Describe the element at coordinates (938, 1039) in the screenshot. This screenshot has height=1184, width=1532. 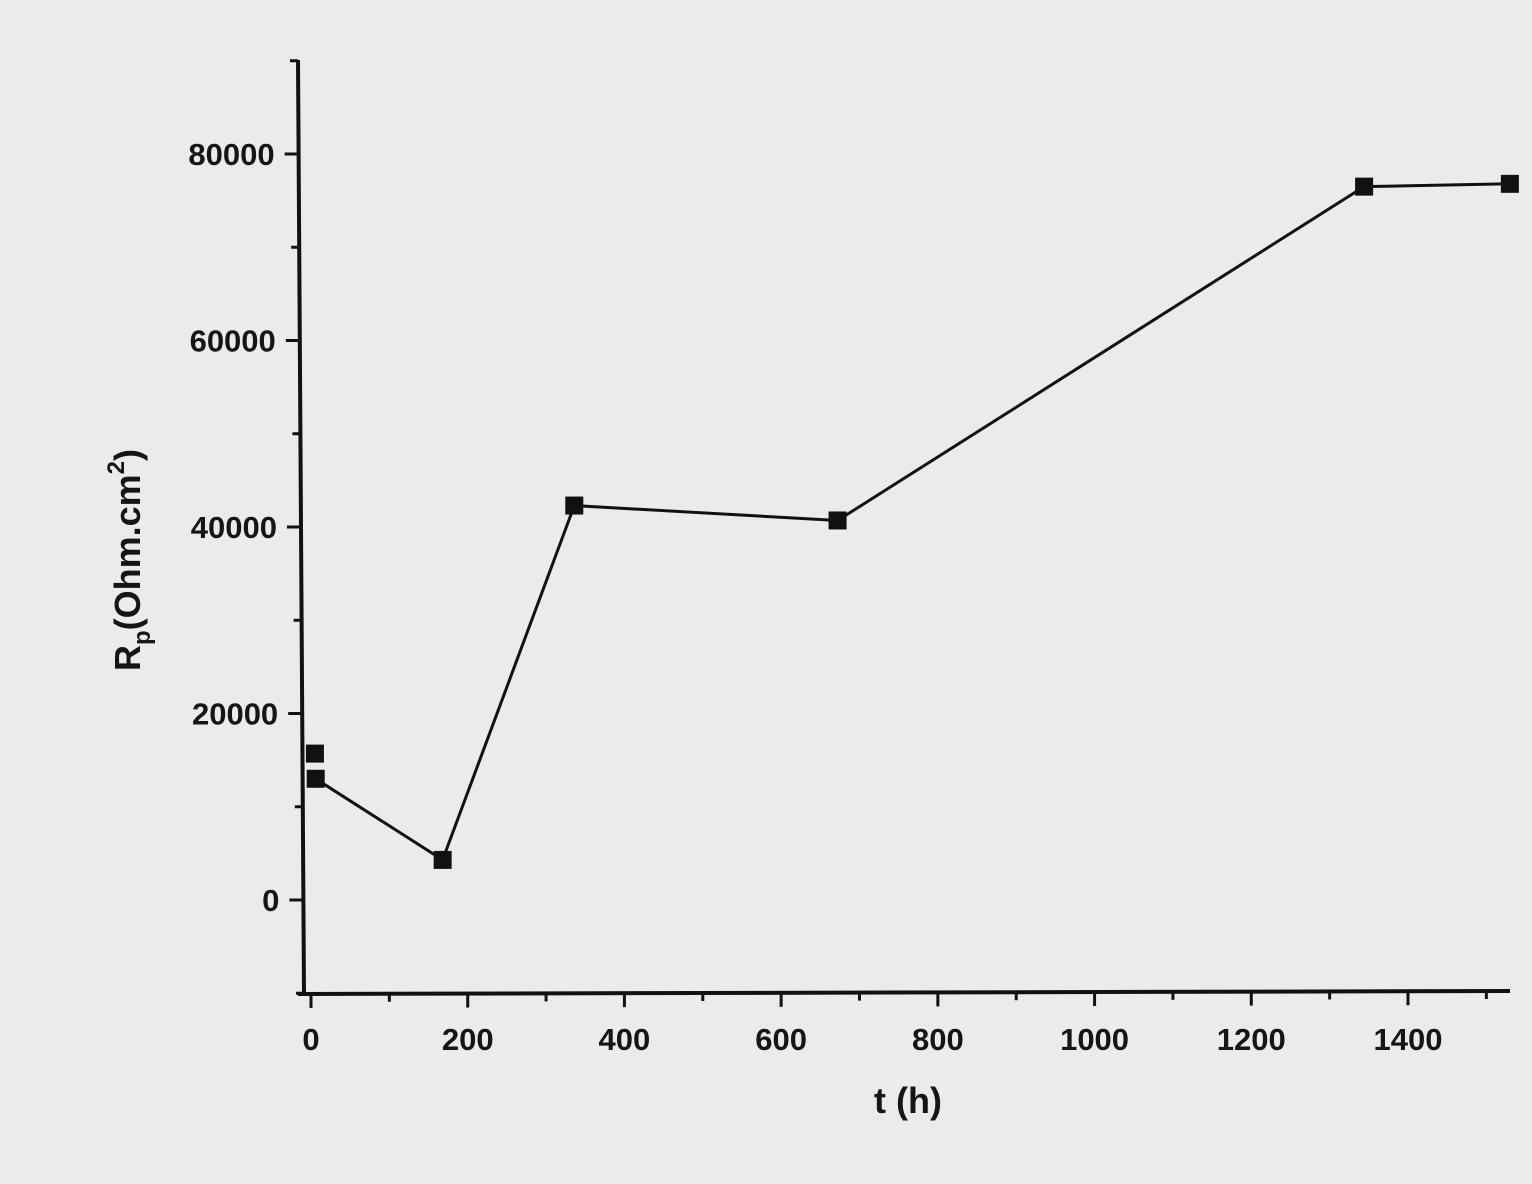
I see `x-tick-label: 800` at that location.